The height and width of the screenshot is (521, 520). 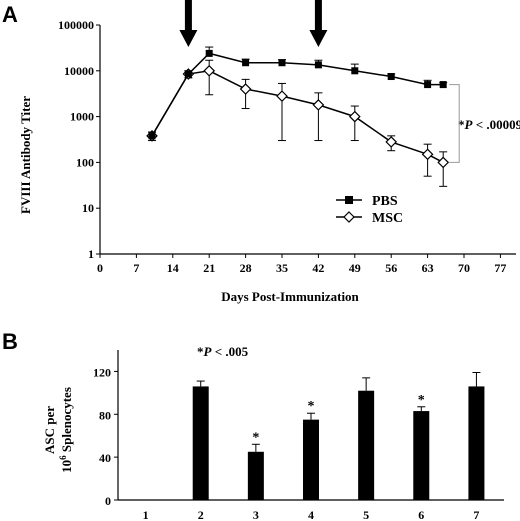 I want to click on panel-a-x-tick-label: 49, so click(x=355, y=268).